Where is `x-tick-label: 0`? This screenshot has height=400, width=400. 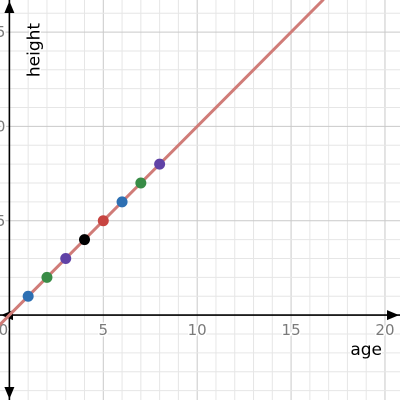
x-tick-label: 0 is located at coordinates (4, 330).